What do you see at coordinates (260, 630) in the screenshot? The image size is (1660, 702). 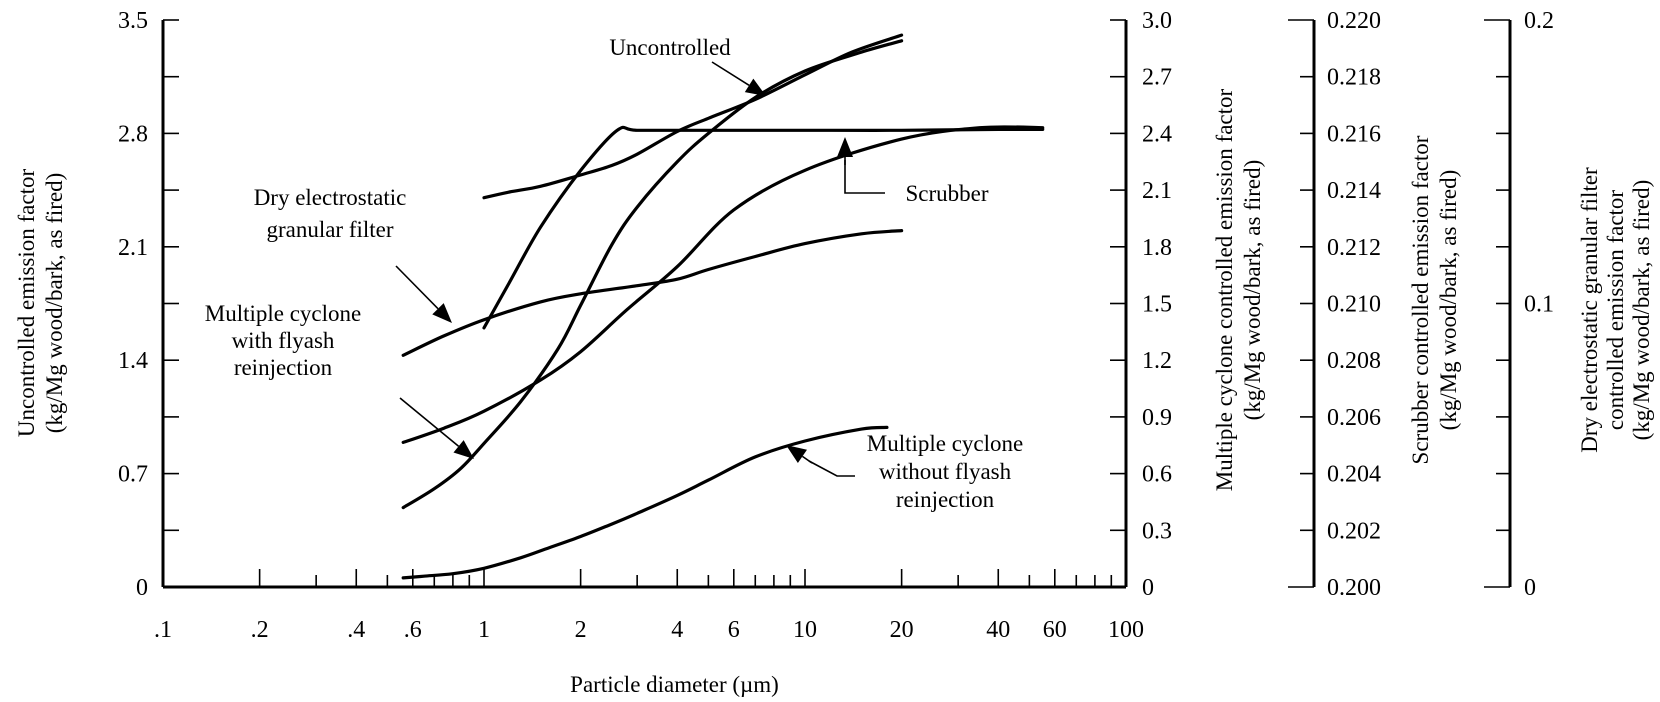 I see `x-tick-label: .2` at bounding box center [260, 630].